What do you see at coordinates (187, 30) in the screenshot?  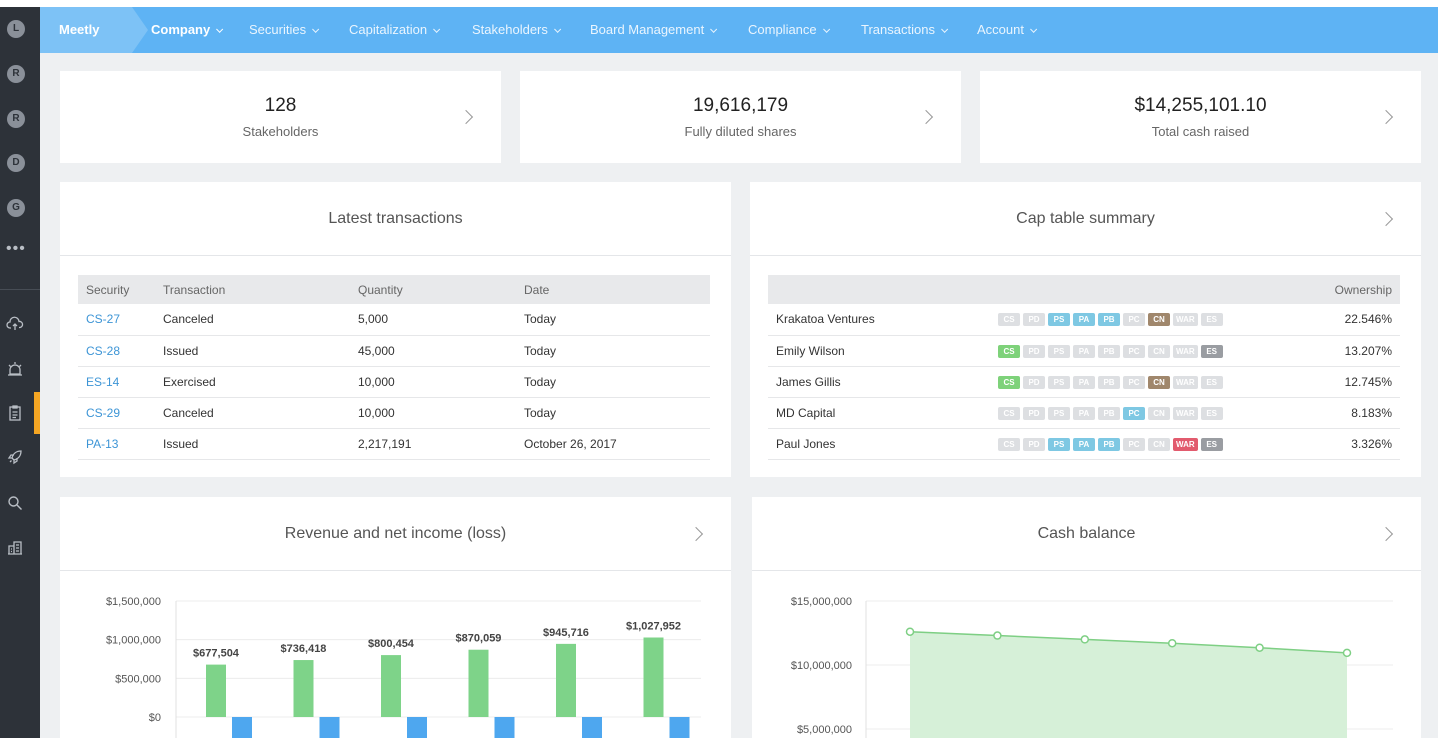 I see `nav-company: Company` at bounding box center [187, 30].